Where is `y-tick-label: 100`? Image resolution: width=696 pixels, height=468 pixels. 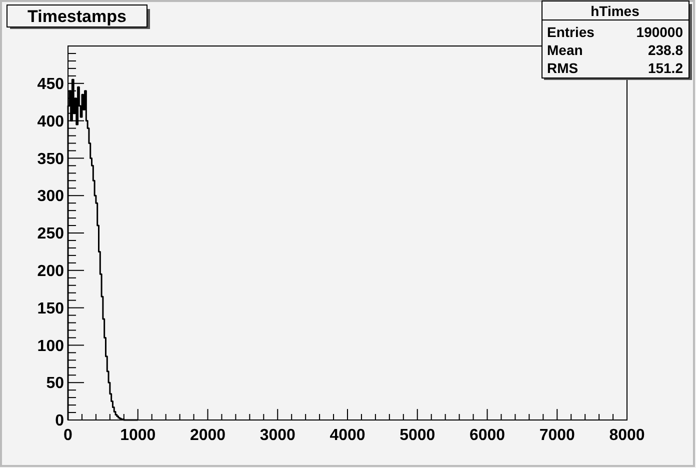
y-tick-label: 100 is located at coordinates (50, 346).